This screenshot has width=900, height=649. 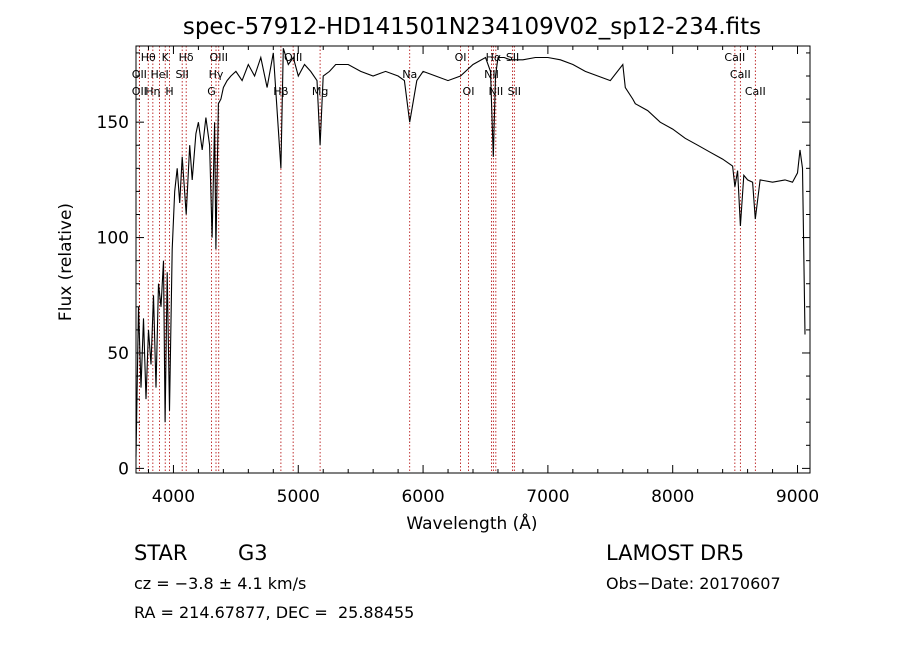 I want to click on line-label: Mg, so click(x=320, y=91).